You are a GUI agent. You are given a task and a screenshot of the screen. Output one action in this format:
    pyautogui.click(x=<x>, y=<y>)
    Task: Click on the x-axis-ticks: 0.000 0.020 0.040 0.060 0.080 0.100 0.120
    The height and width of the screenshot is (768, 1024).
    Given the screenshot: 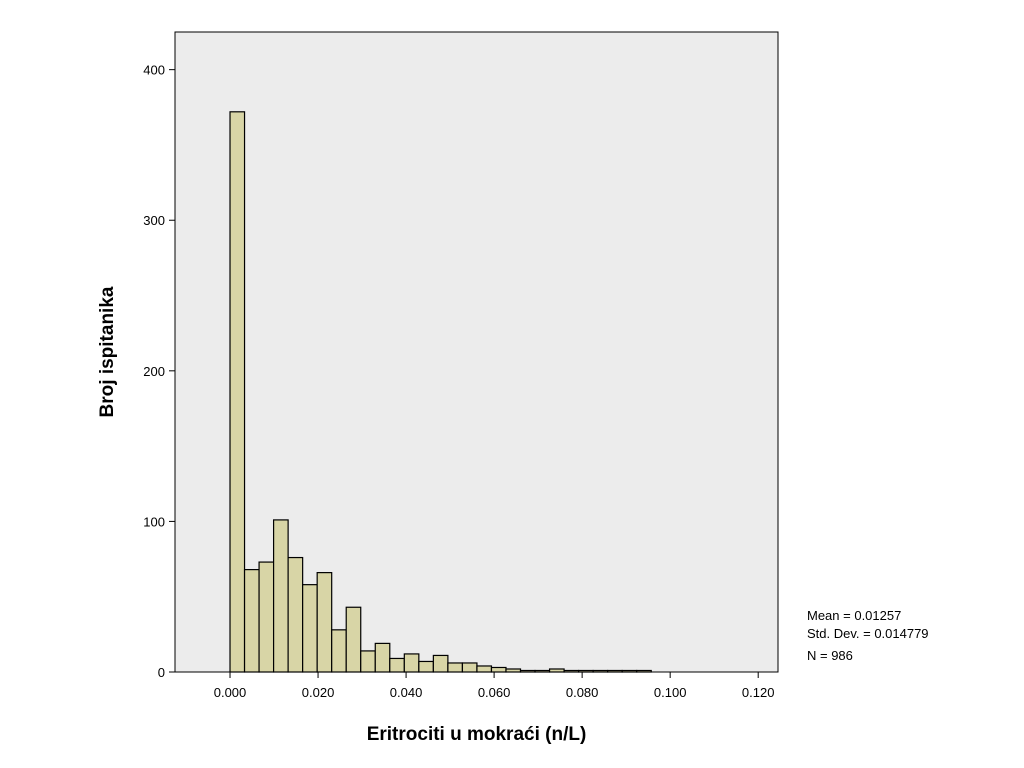 What is the action you would take?
    pyautogui.click(x=494, y=686)
    